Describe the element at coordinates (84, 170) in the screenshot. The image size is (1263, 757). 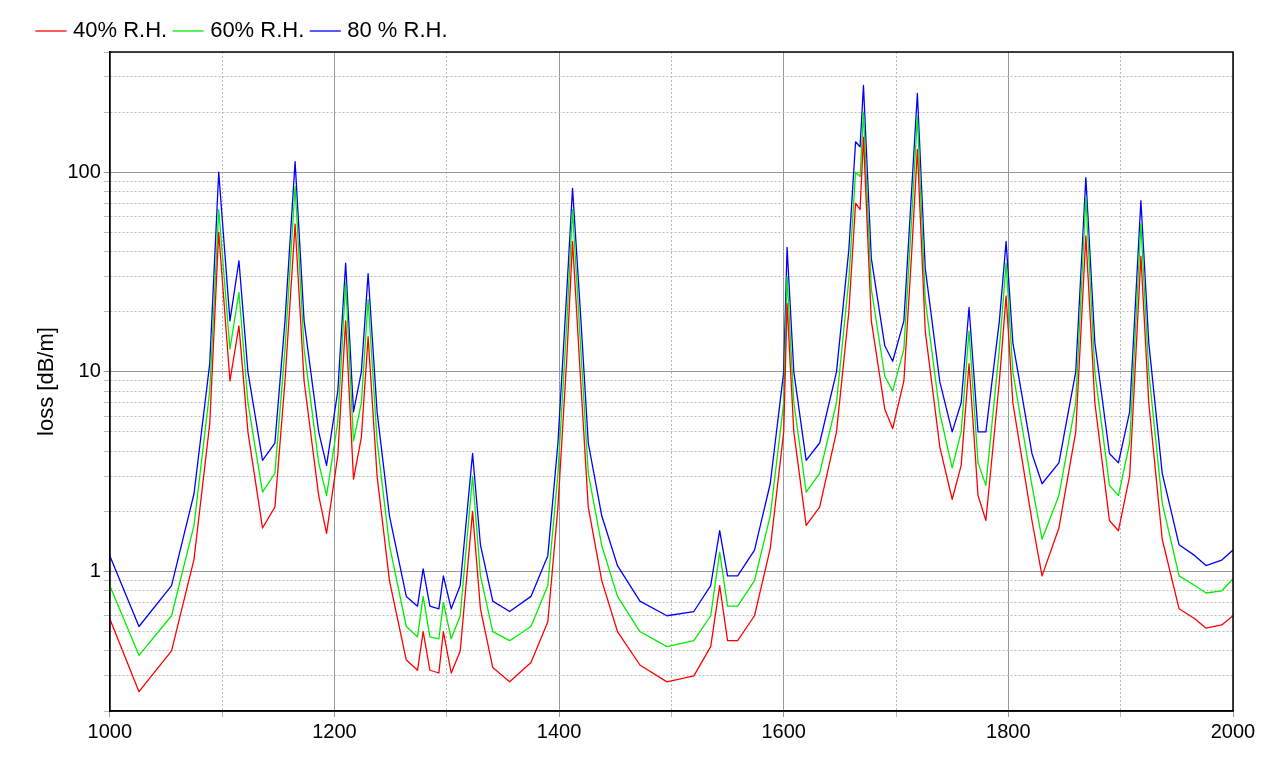
I see `y-tick-label: 100` at that location.